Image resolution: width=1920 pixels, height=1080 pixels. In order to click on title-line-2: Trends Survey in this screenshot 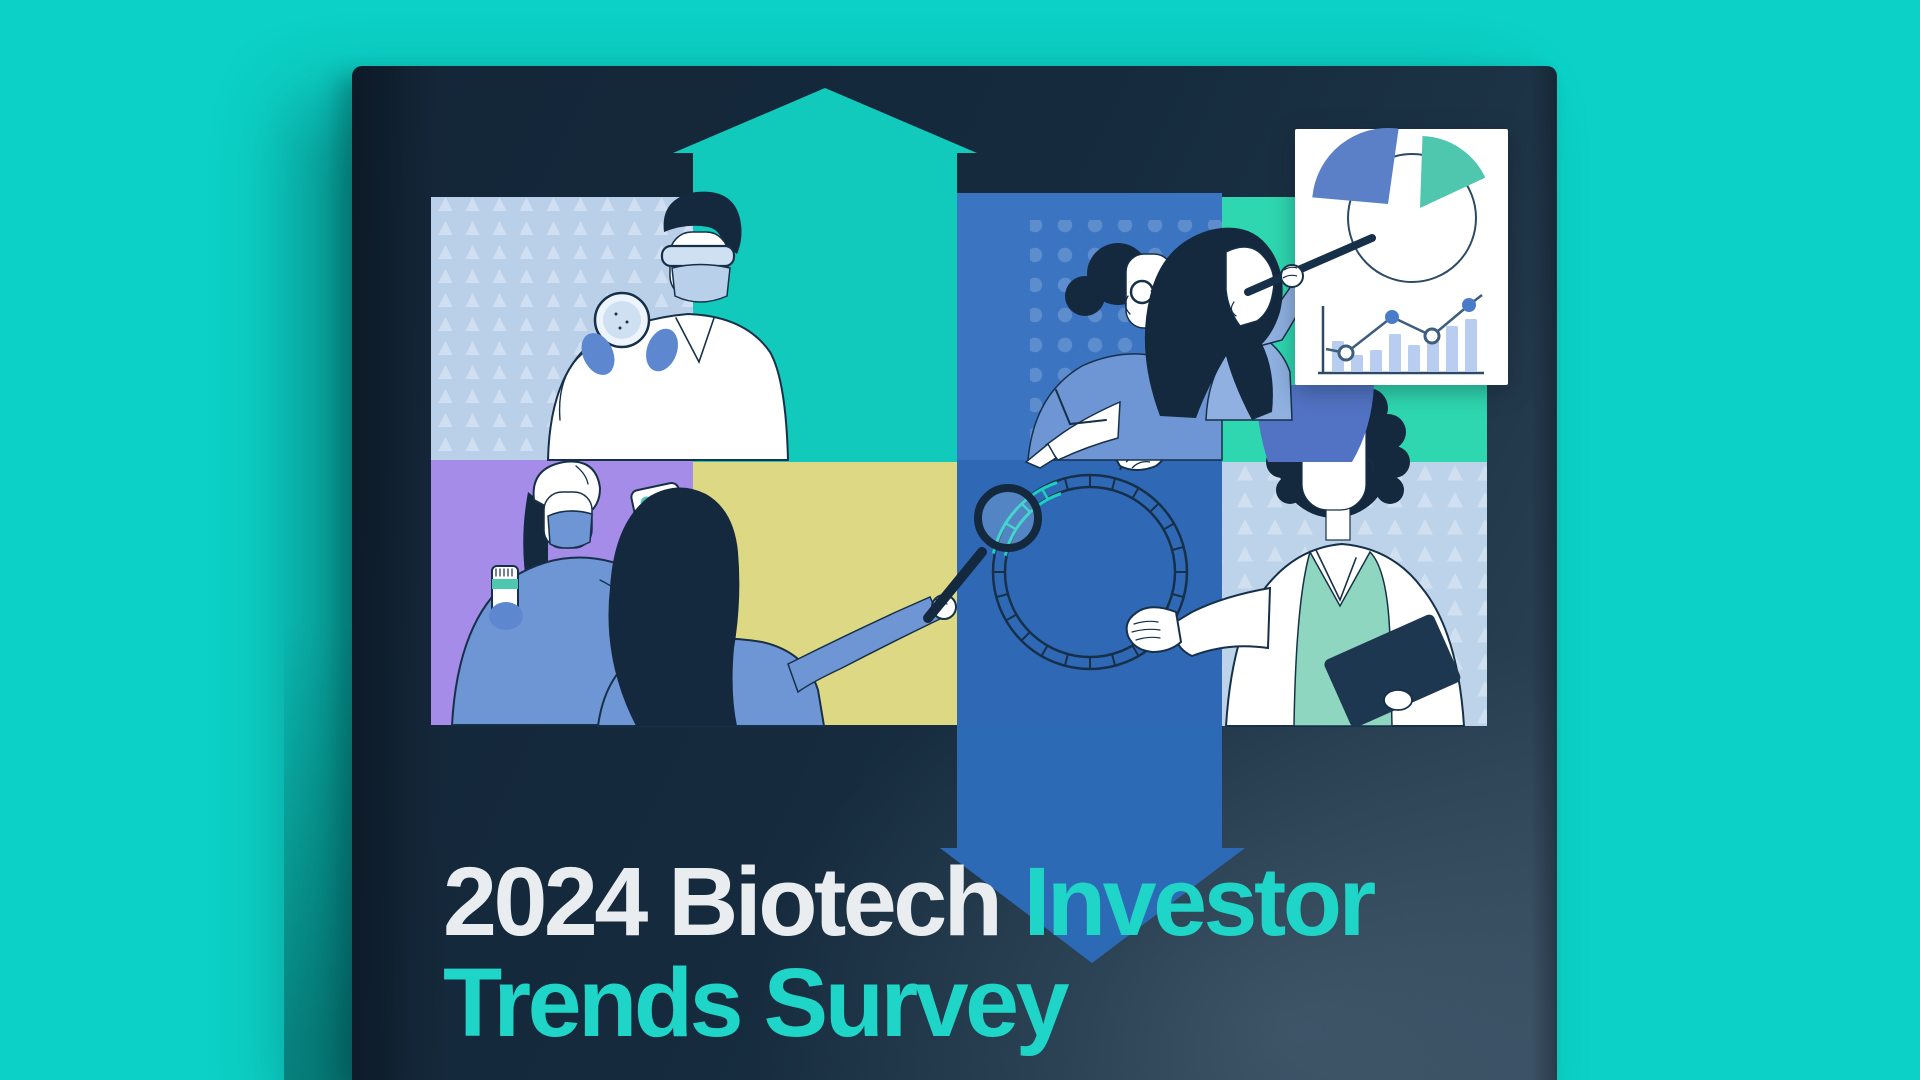, I will do `click(756, 1002)`.